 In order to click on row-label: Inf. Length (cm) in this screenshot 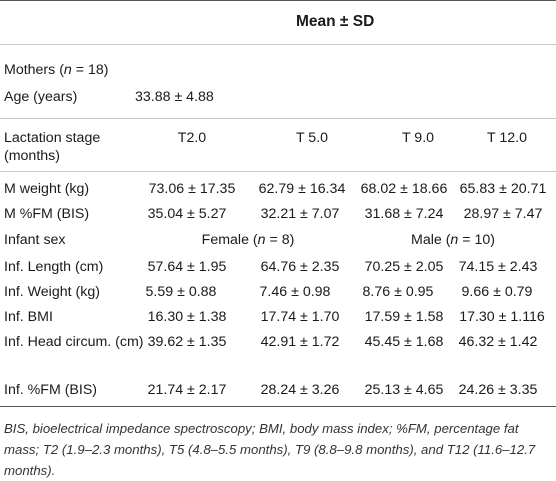, I will do `click(54, 267)`.